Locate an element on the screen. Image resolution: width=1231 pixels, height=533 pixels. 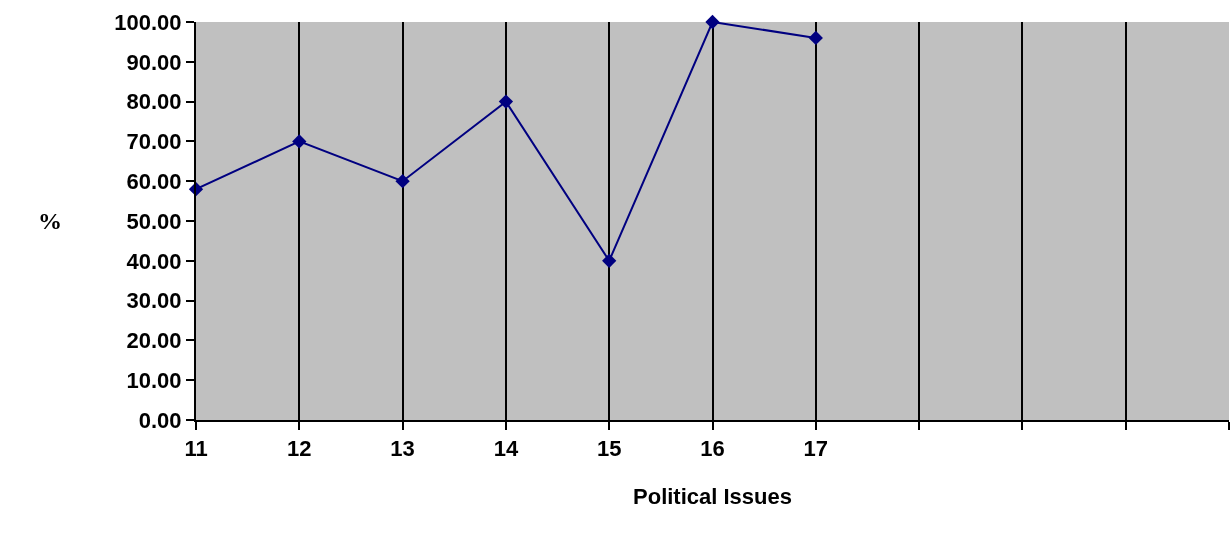
y-tick-label: 100.00 is located at coordinates (148, 22).